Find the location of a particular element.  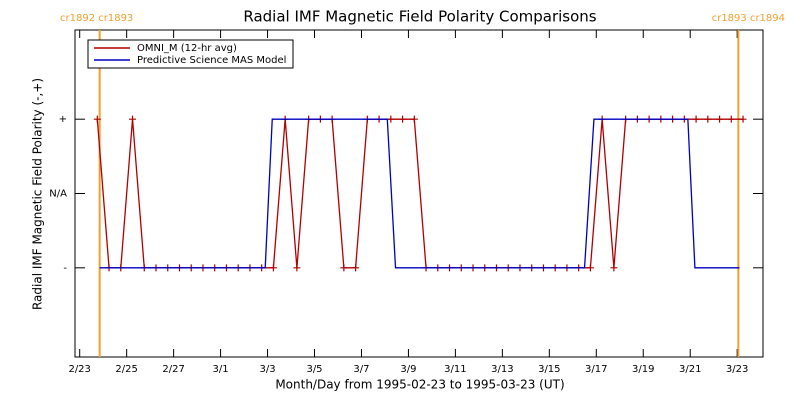

boundary-label: cr1892 cr1893 is located at coordinates (96, 18).